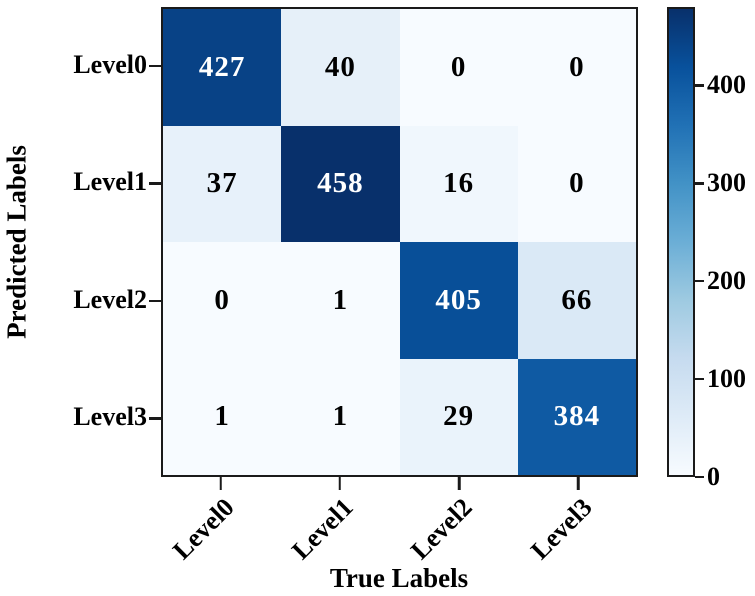  Describe the element at coordinates (576, 416) in the screenshot. I see `matrix-cell: 384` at that location.